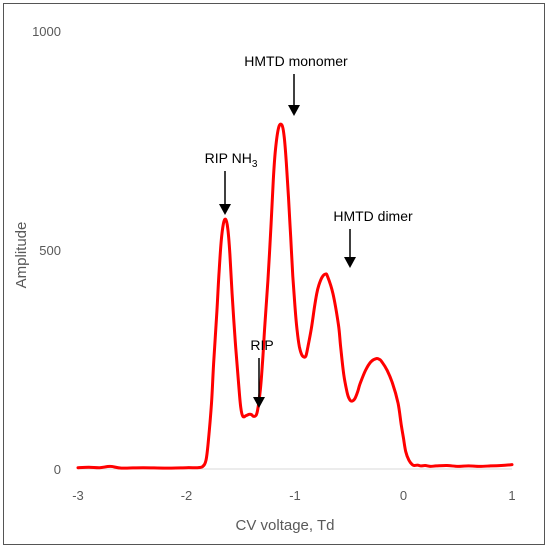 This screenshot has width=550, height=550. What do you see at coordinates (57, 469) in the screenshot?
I see `y-tick-label: 0` at bounding box center [57, 469].